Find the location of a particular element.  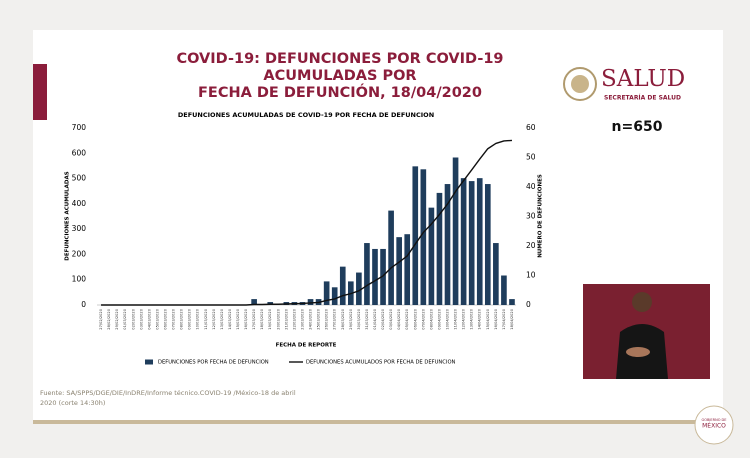

x-tick-label: 19/03/2020 is located at coordinates (270, 318).